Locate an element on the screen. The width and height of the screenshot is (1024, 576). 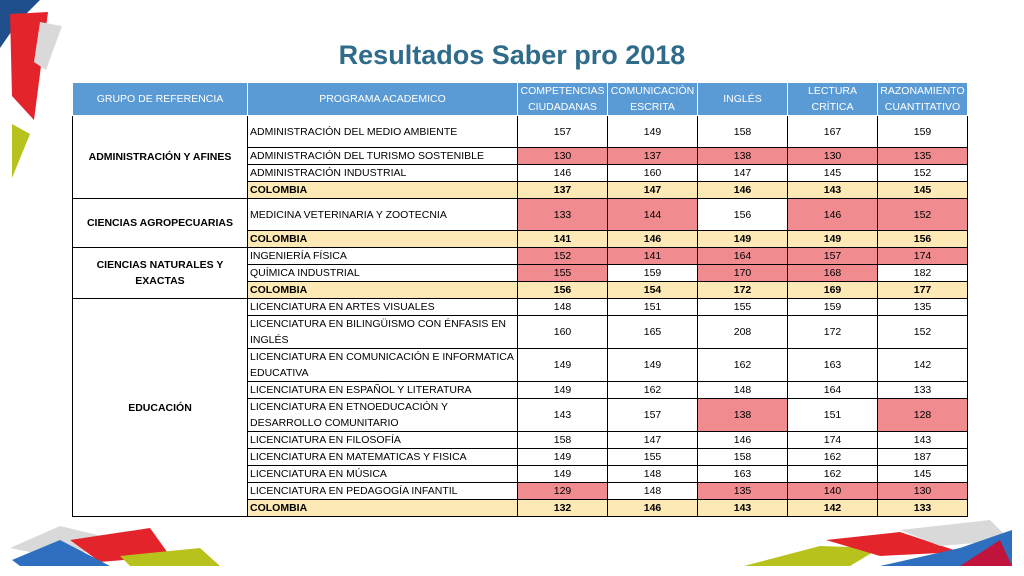
page-title: Resultados Saber pro 2018 is located at coordinates (512, 55).